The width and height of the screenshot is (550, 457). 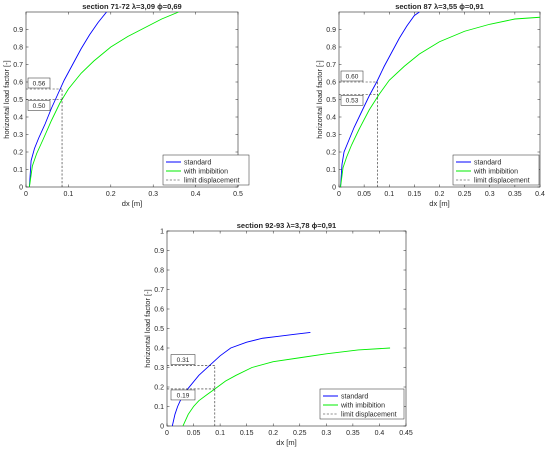 I want to click on x-tick-label: 0.5, so click(x=238, y=194).